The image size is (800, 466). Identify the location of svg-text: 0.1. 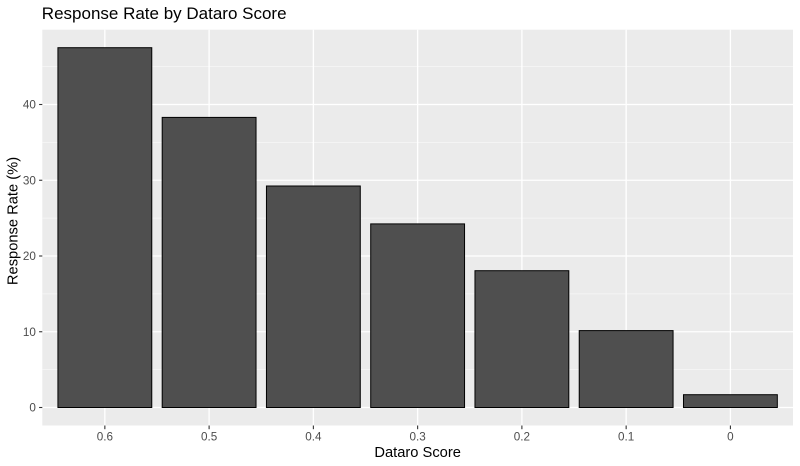
(626, 437).